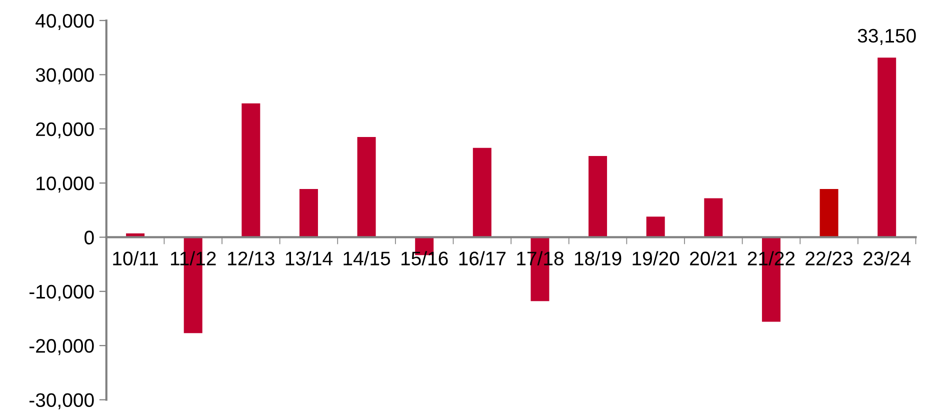  What do you see at coordinates (65, 22) in the screenshot?
I see `y-tick-label: 40,000` at bounding box center [65, 22].